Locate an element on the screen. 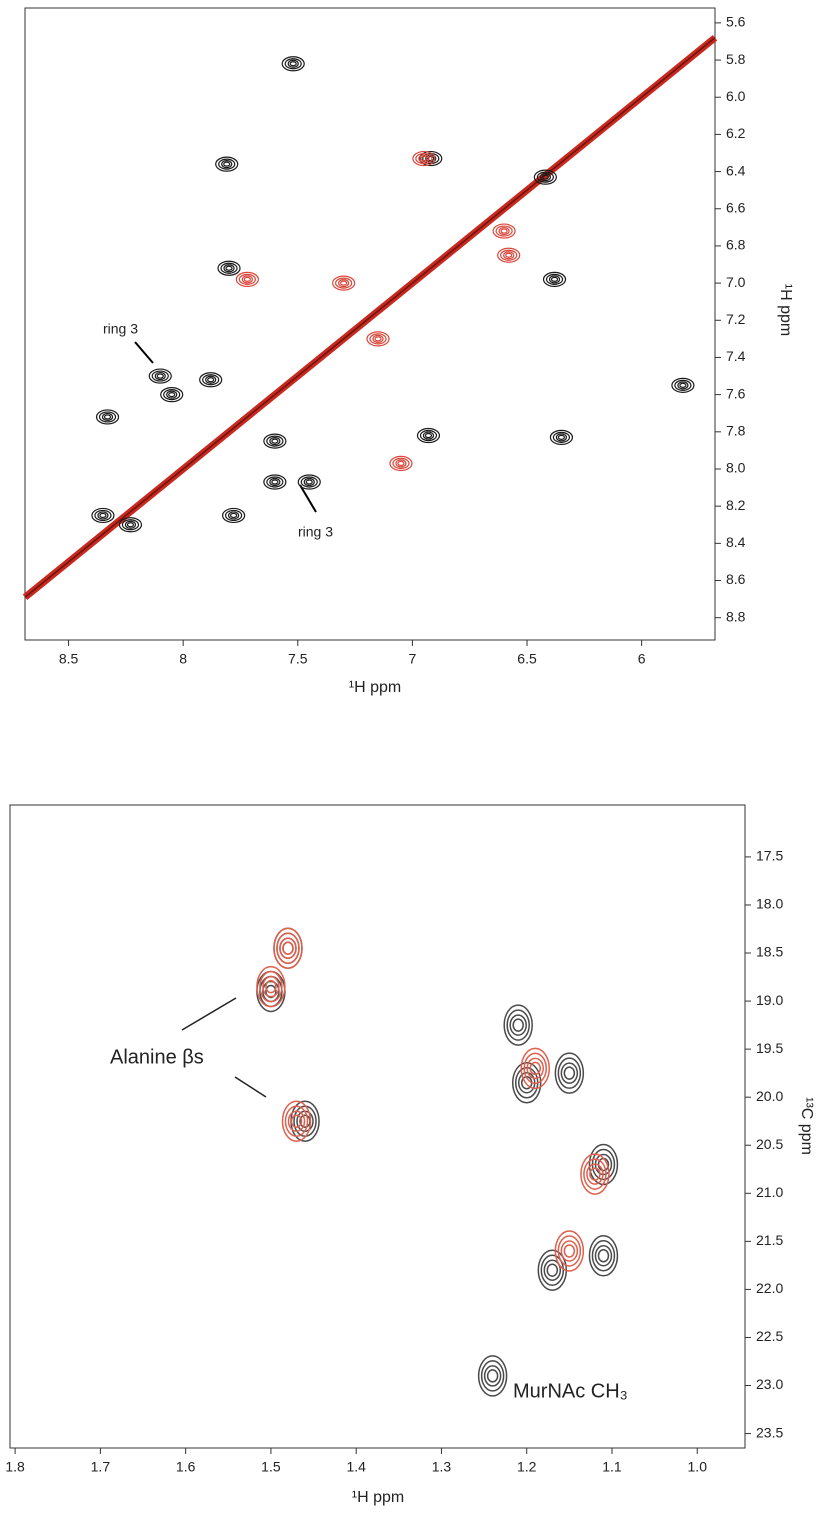  y-tick-label: 23.5 is located at coordinates (769, 1432).